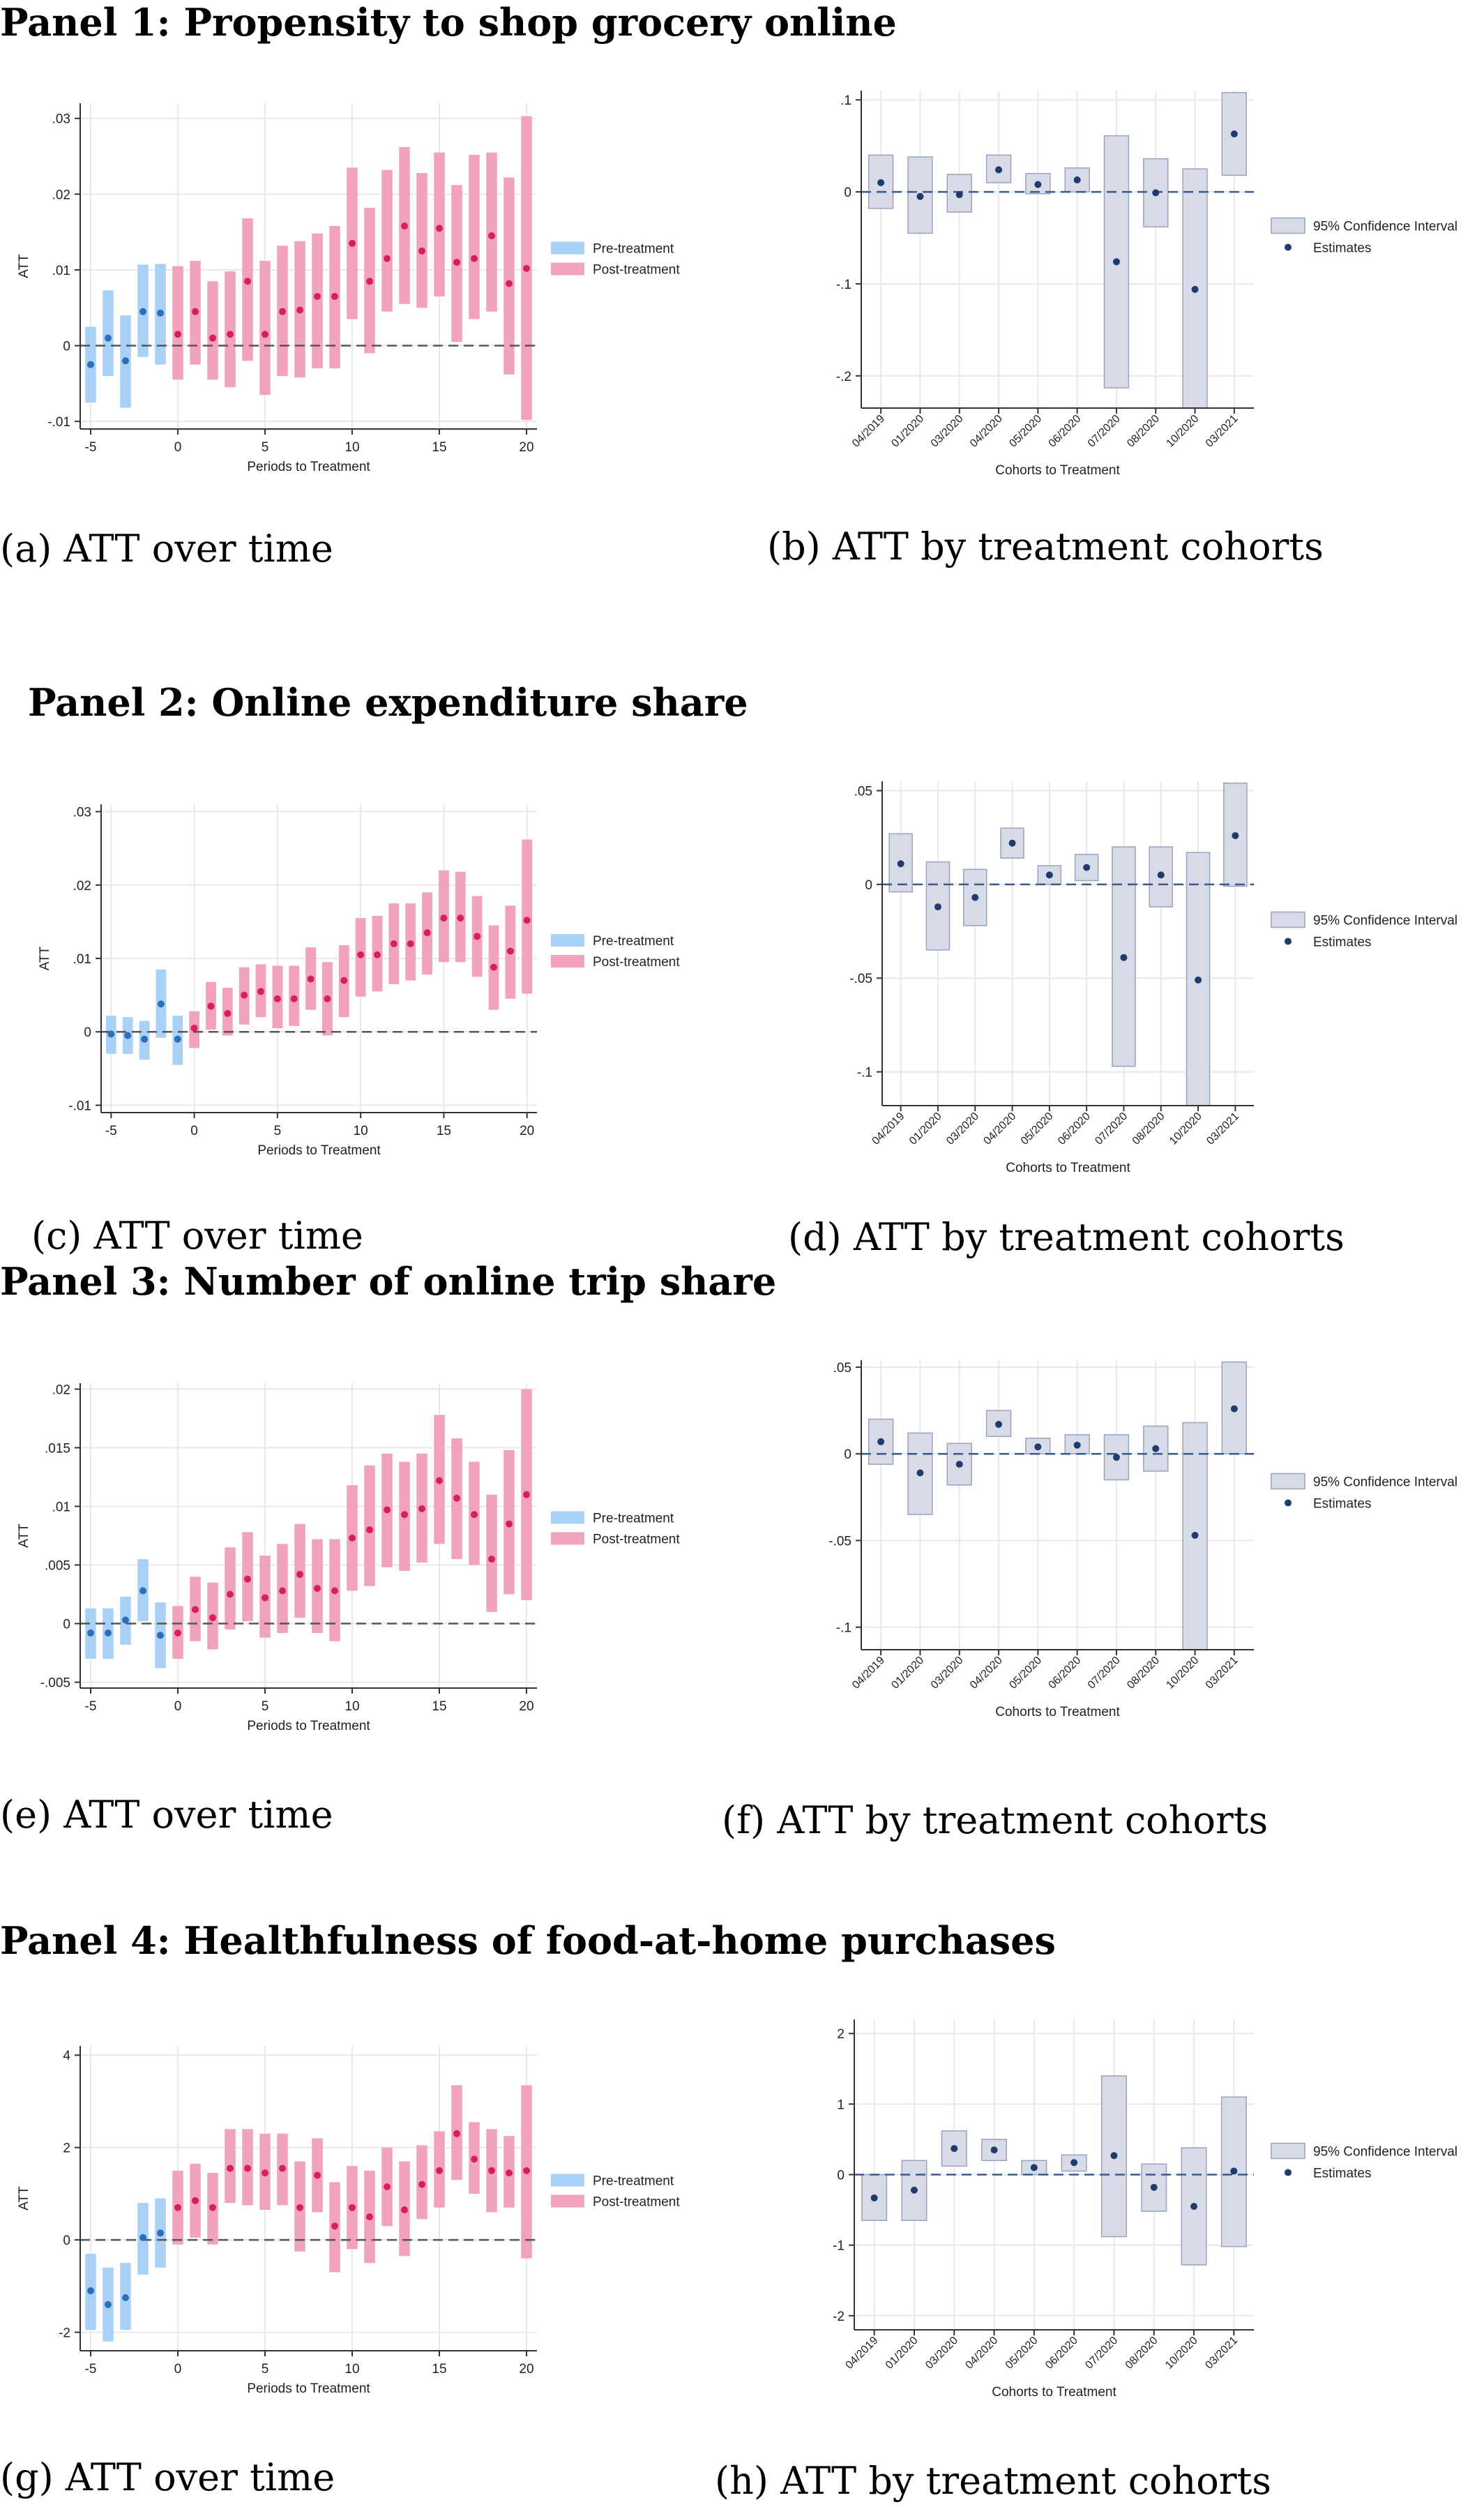  Describe the element at coordinates (61, 1507) in the screenshot. I see `y-tick-label: .01` at that location.